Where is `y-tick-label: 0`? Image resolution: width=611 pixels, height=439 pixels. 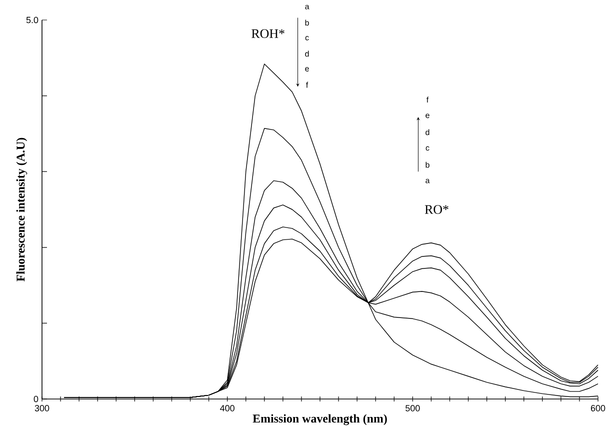 y-tick-label: 0 is located at coordinates (36, 399).